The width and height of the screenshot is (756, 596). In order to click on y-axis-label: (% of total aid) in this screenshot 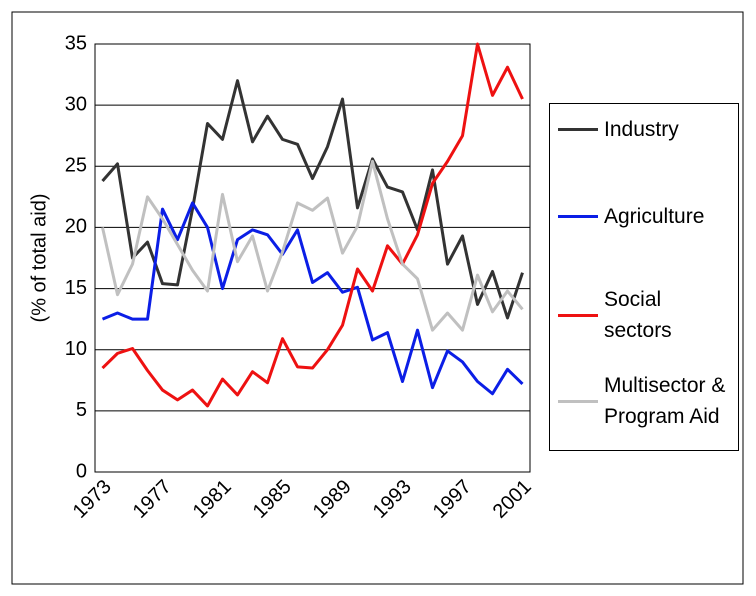, I will do `click(39, 258)`.